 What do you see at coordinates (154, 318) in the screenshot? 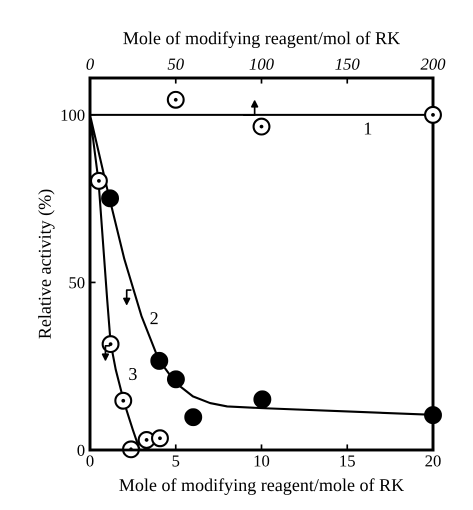
I see `annotation: 2` at bounding box center [154, 318].